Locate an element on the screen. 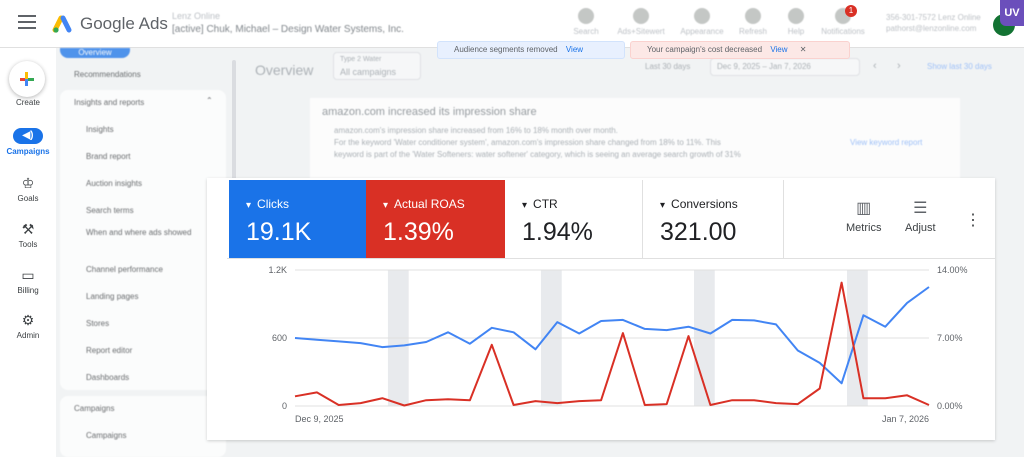  y-right-tick-label: 14.00% is located at coordinates (952, 270).